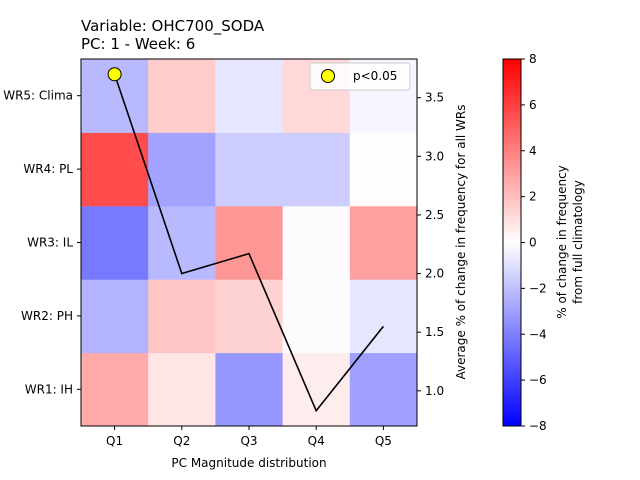  Describe the element at coordinates (38, 96) in the screenshot. I see `y-tick-label: WR5: Clima` at that location.